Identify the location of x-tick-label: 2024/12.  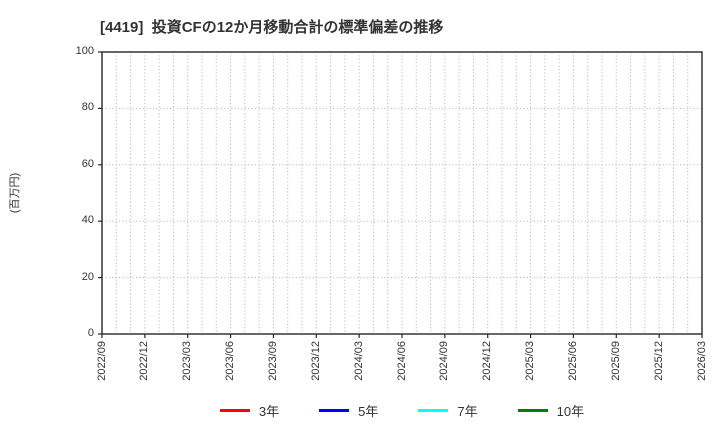
(487, 361).